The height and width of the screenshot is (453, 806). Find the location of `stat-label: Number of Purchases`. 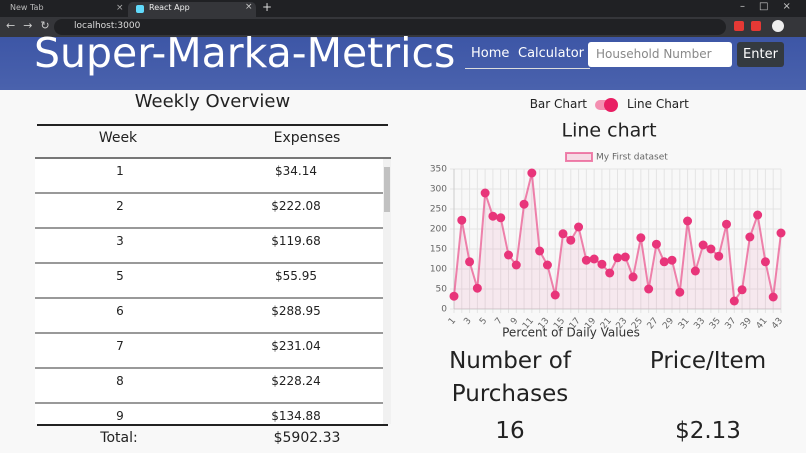

stat-label: Number of Purchases is located at coordinates (510, 377).